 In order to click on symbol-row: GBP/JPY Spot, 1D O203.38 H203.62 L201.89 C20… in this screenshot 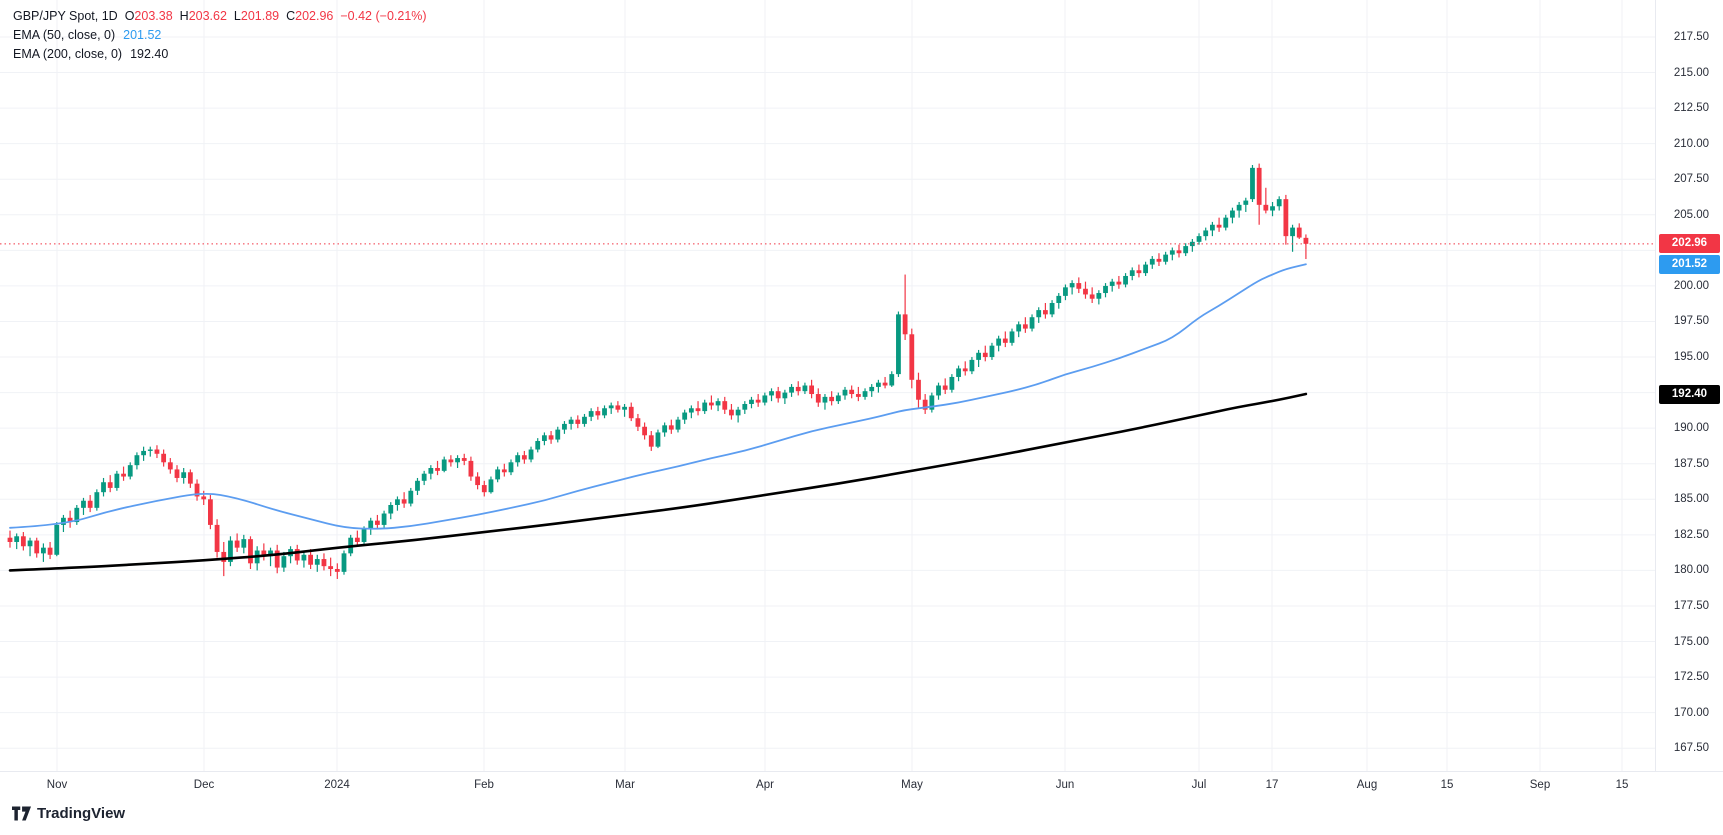, I will do `click(220, 16)`.